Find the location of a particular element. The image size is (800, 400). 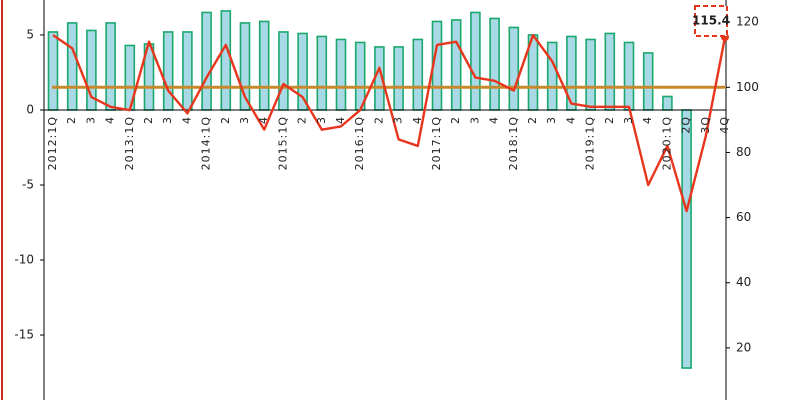

x-tick-label: 2017:1Q is located at coordinates (436, 143).